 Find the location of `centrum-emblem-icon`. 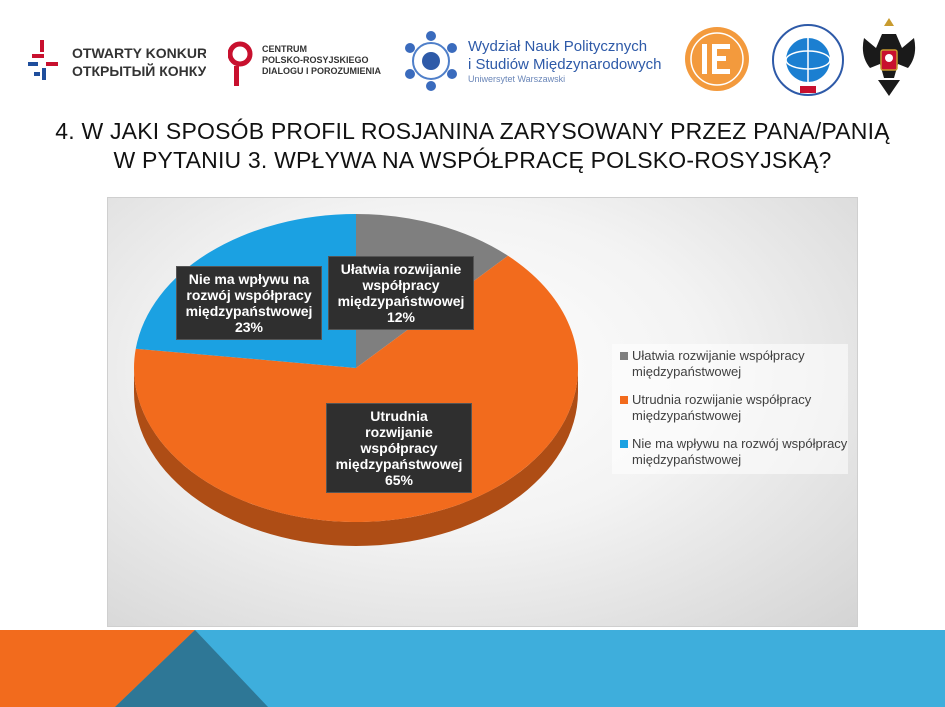

centrum-emblem-icon is located at coordinates (240, 63).